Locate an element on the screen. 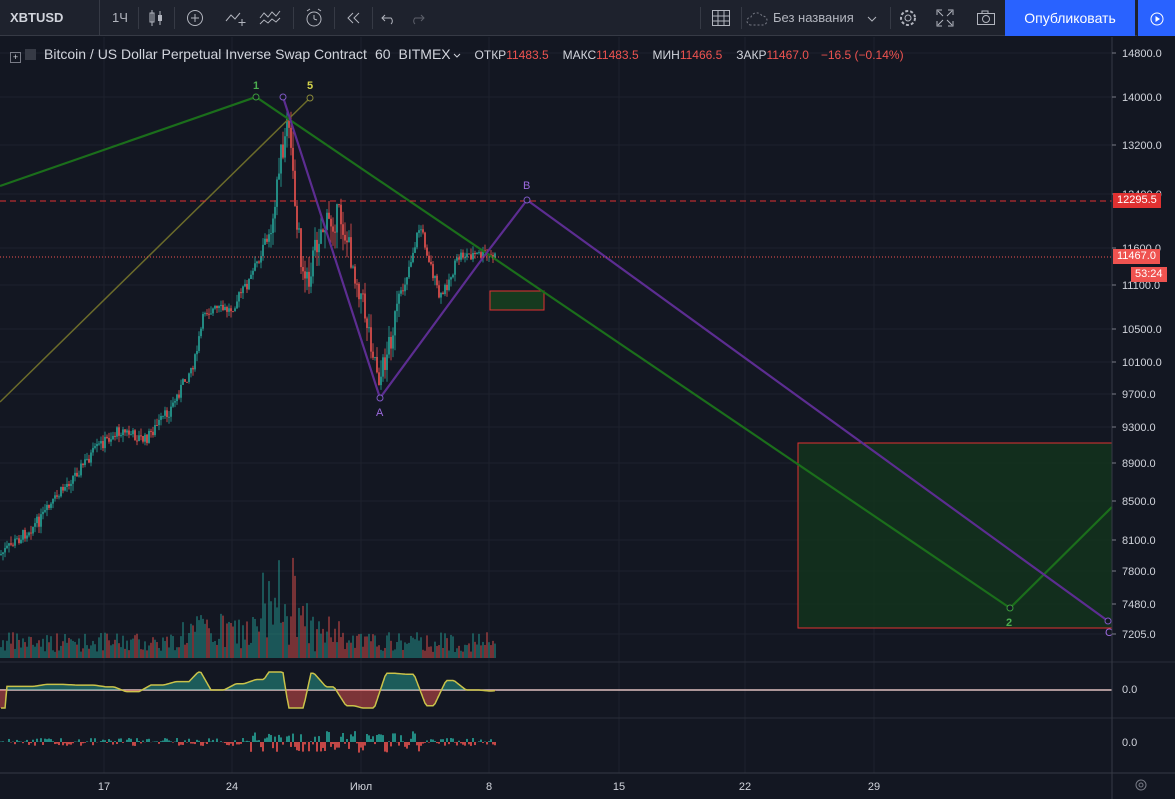 The image size is (1175, 799). chevron-down-icon is located at coordinates (457, 56).